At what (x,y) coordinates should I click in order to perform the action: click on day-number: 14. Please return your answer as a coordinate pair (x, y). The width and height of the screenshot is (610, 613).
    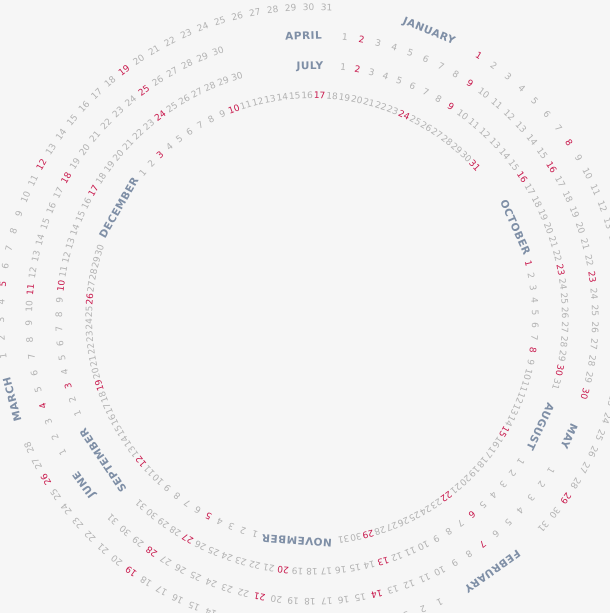
    Looking at the image, I should click on (509, 420).